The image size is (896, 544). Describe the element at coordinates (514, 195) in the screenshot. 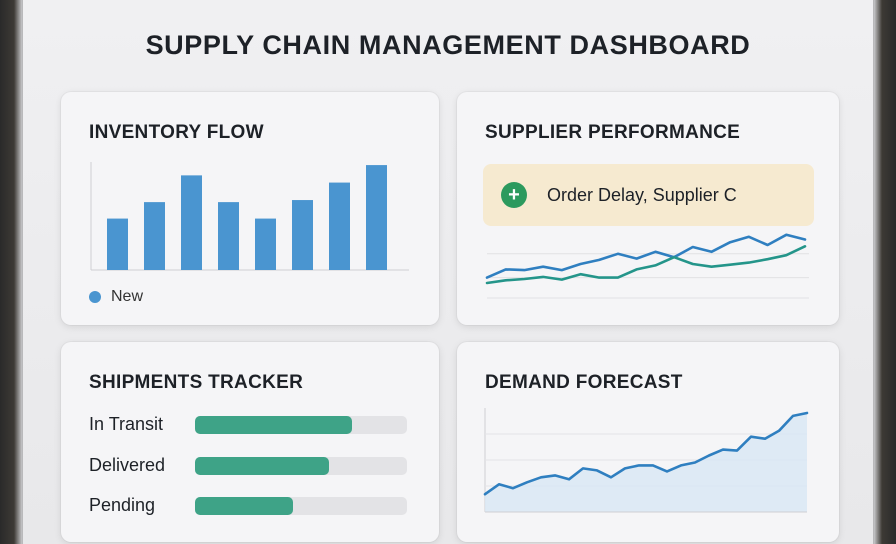

I see `plus-icon: +` at that location.